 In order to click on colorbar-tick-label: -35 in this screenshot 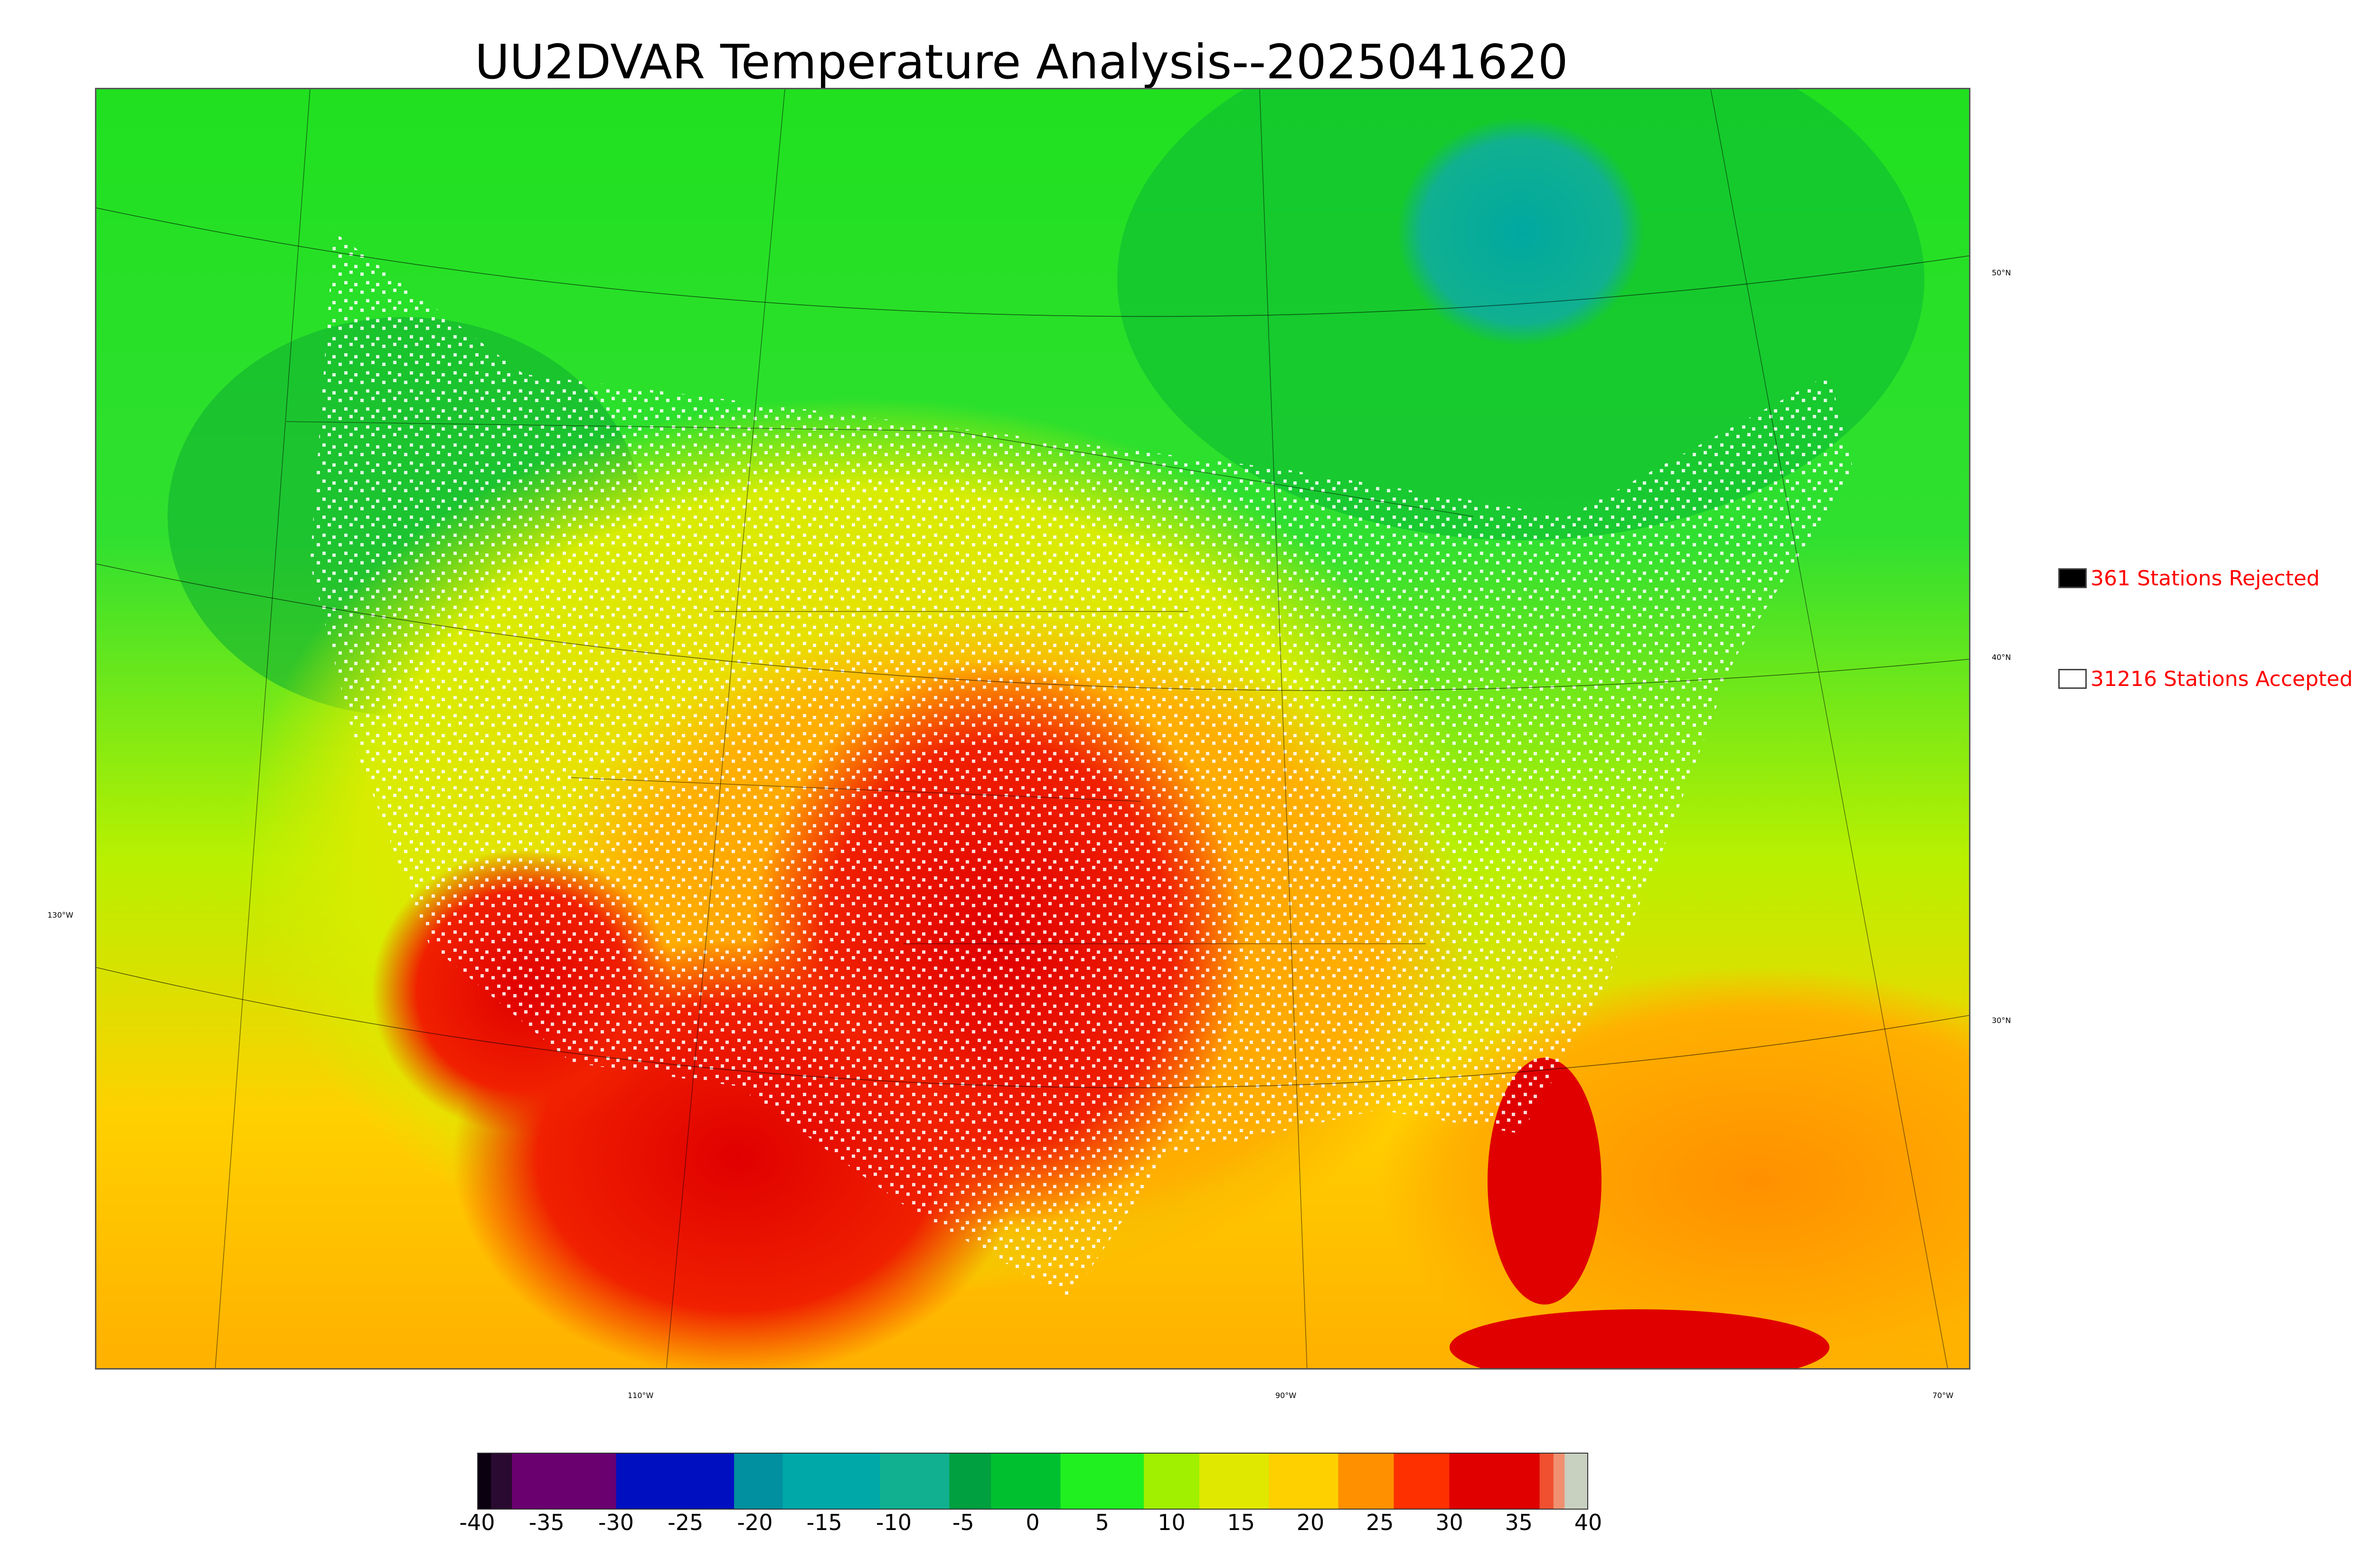, I will do `click(546, 1522)`.